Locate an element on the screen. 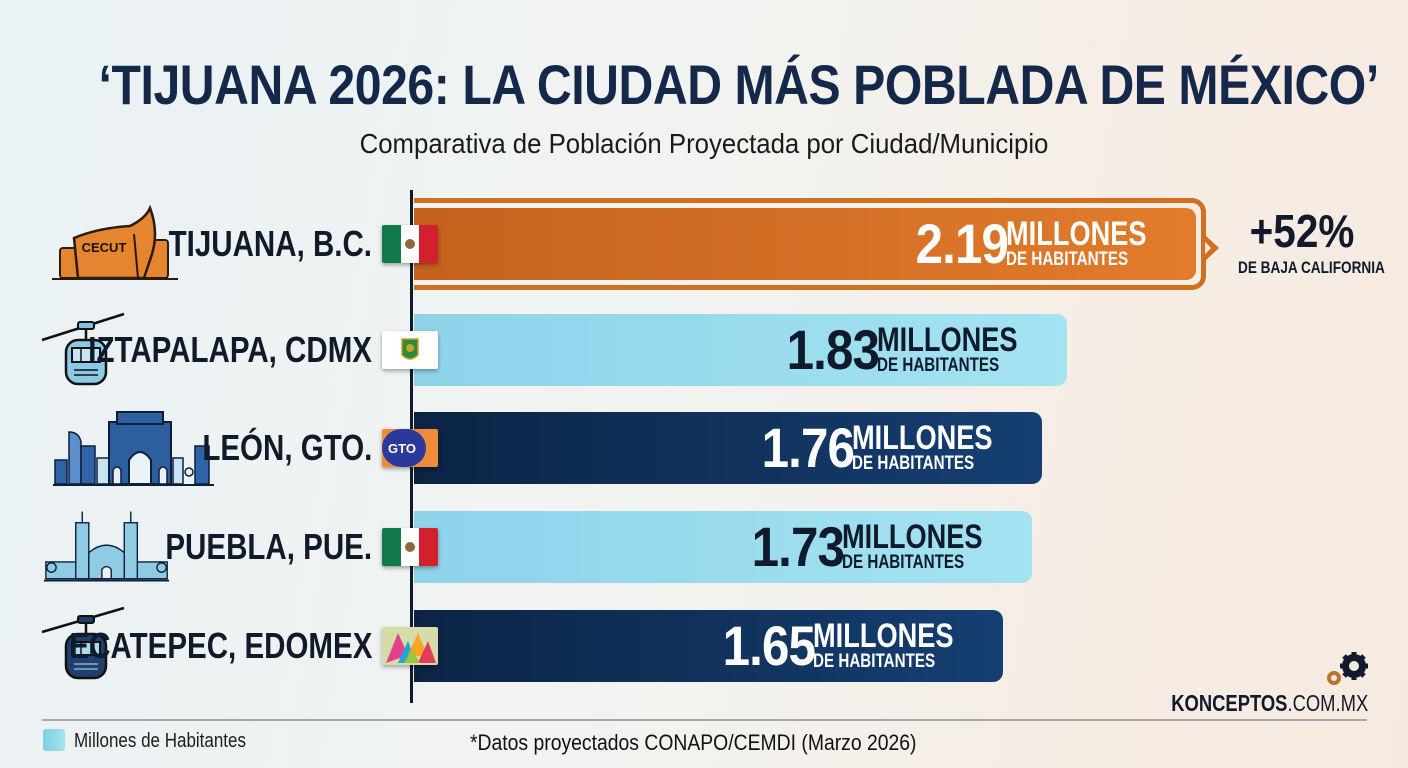 The width and height of the screenshot is (1408, 768). bar-puebla: 1.73 MILLONES DE HABITANTES is located at coordinates (723, 547).